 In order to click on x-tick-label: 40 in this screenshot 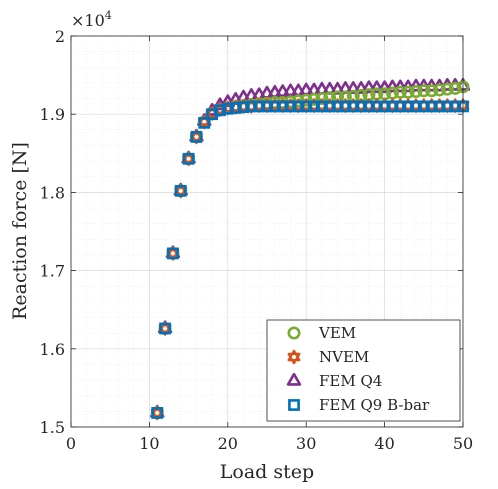, I will do `click(384, 443)`.